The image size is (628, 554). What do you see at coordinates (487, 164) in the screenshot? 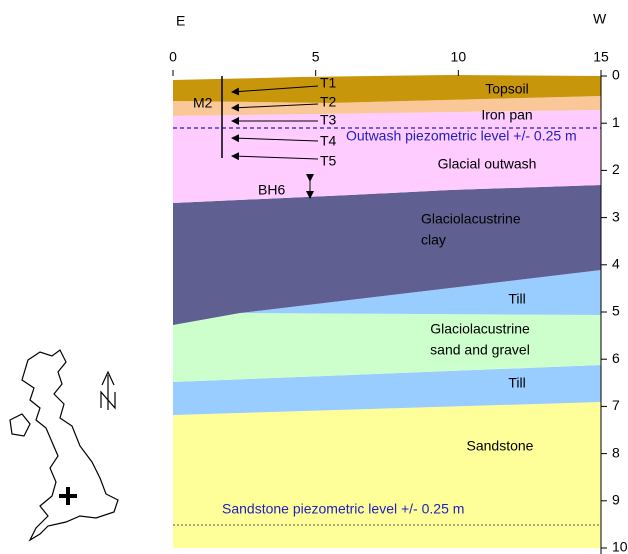
I see `layer-label: Glacial outwash` at bounding box center [487, 164].